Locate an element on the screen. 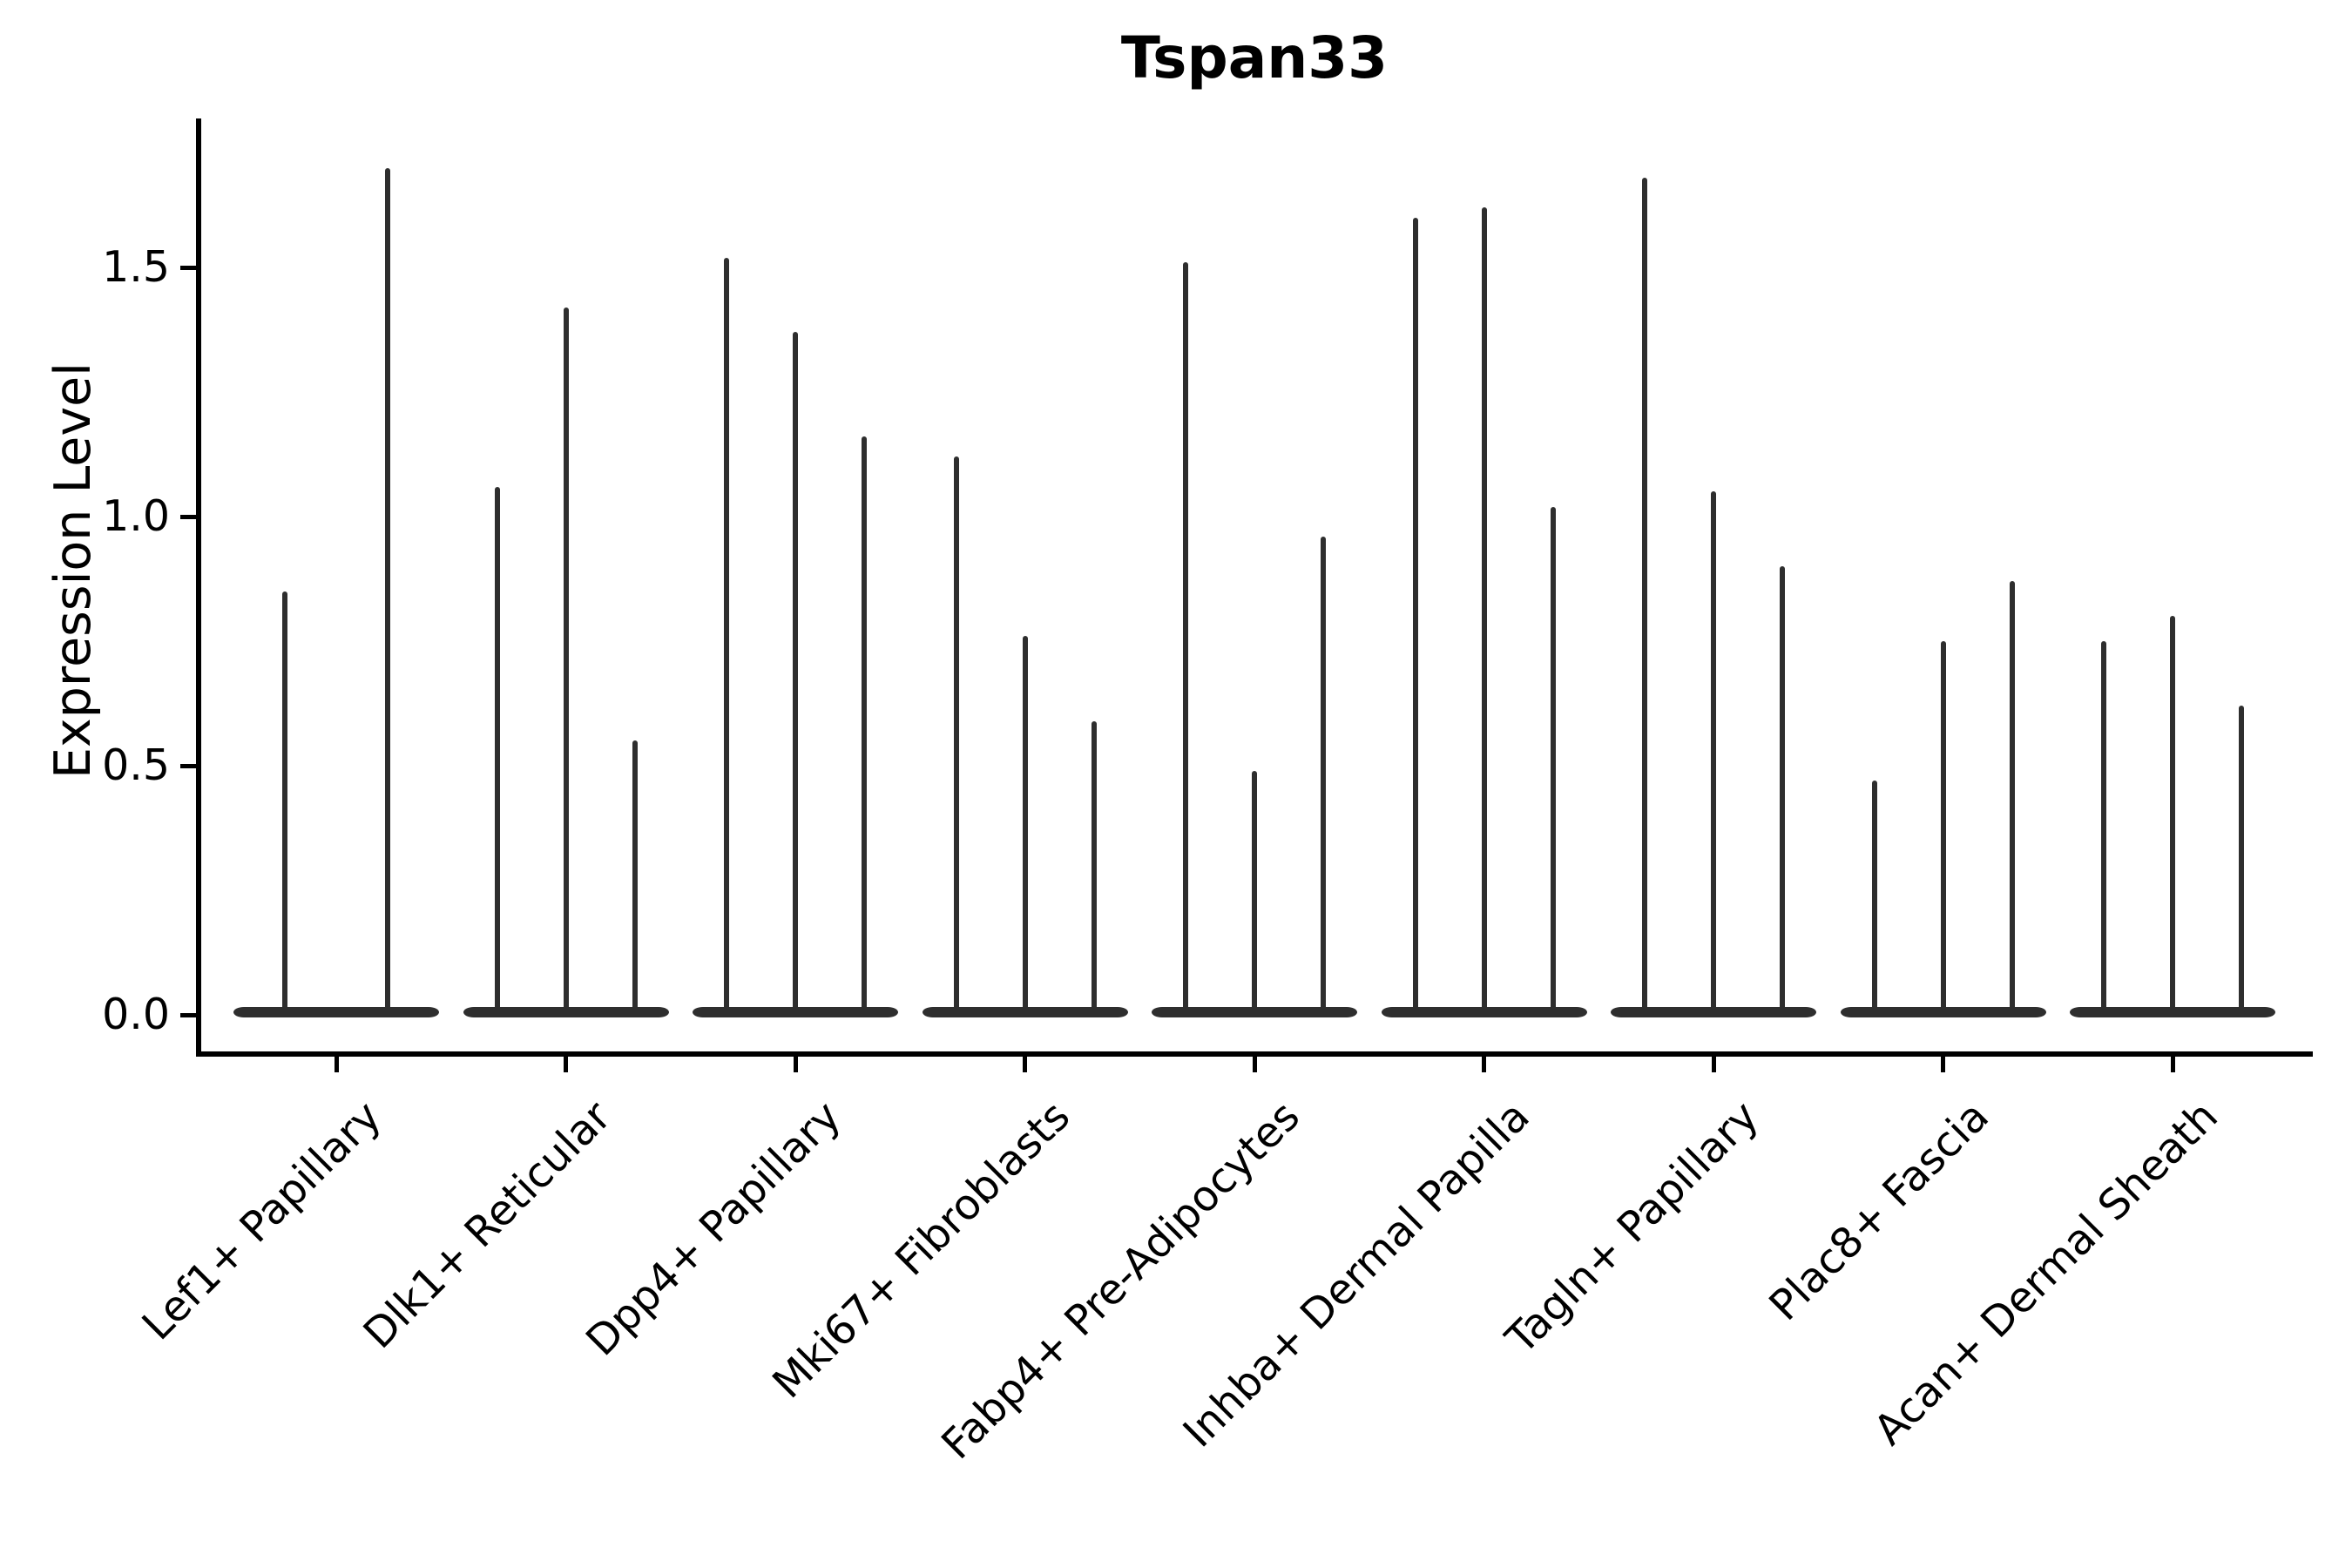 This screenshot has width=2352, height=1568. y-tick-label: 1.0 is located at coordinates (136, 516).